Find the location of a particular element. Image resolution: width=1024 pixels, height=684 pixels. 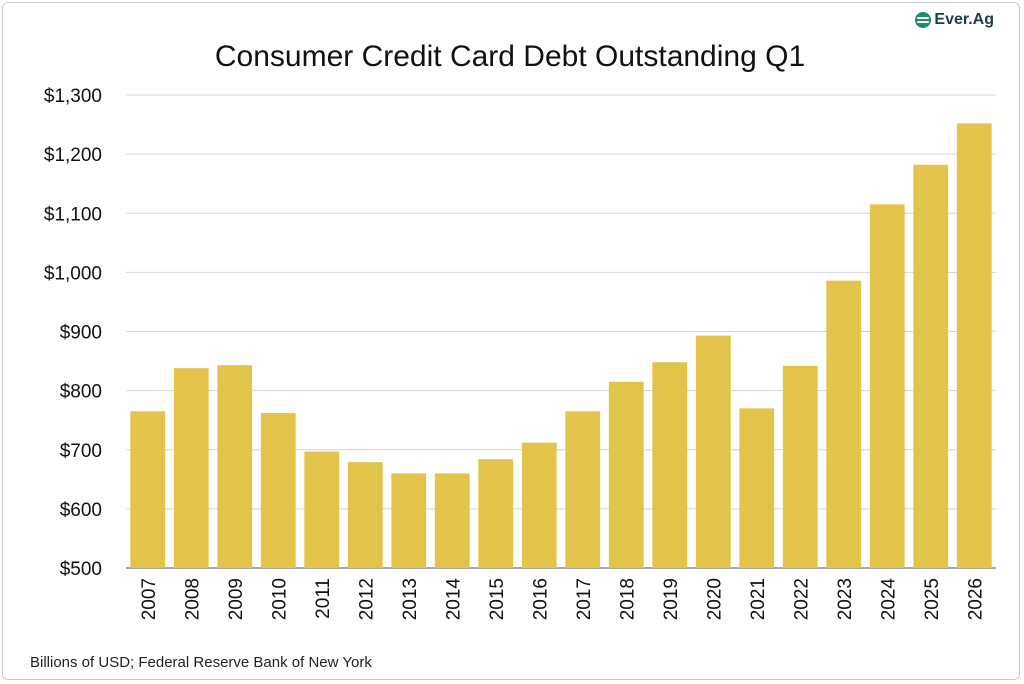

bar-2016 is located at coordinates (539, 505).